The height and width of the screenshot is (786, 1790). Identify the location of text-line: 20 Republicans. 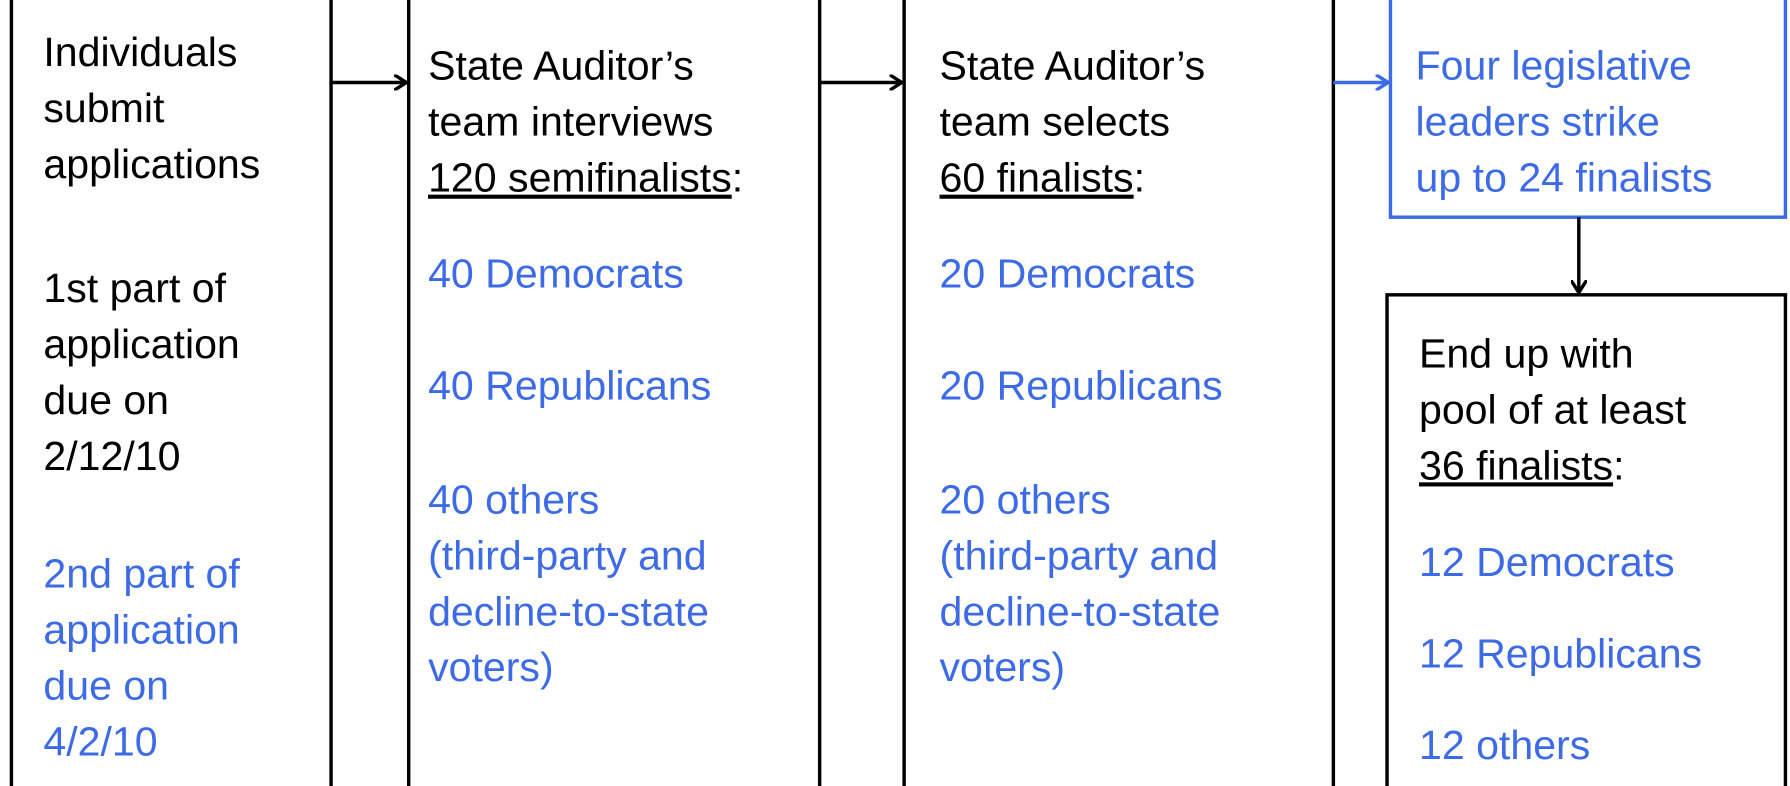
(1081, 385).